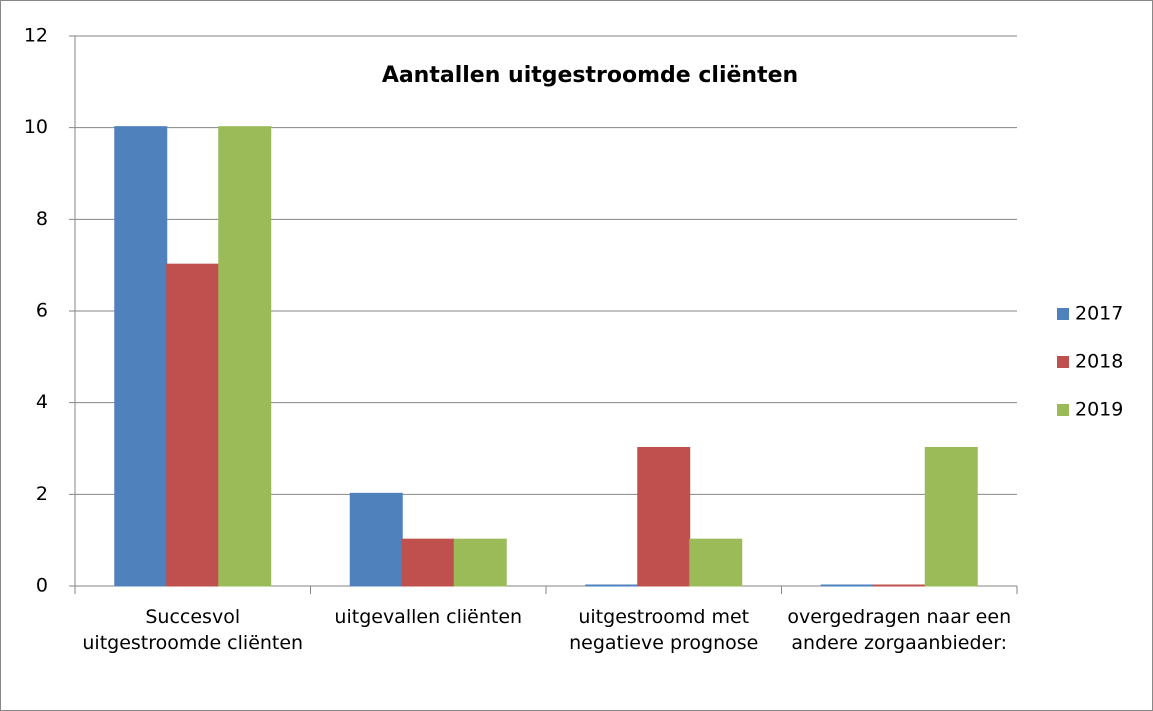  I want to click on y-tick-label: 2, so click(42, 494).